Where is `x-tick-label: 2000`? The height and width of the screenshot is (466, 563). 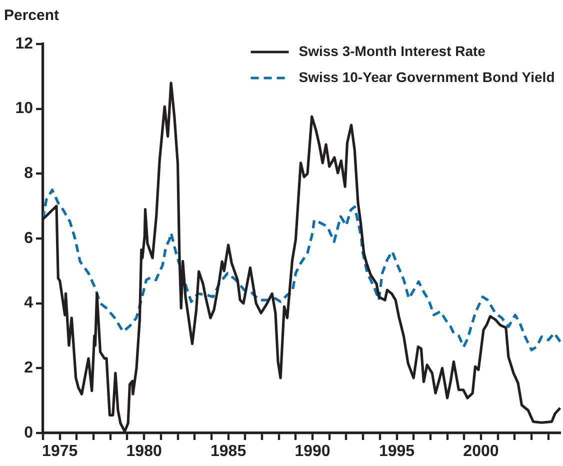
x-tick-label: 2000 is located at coordinates (481, 451).